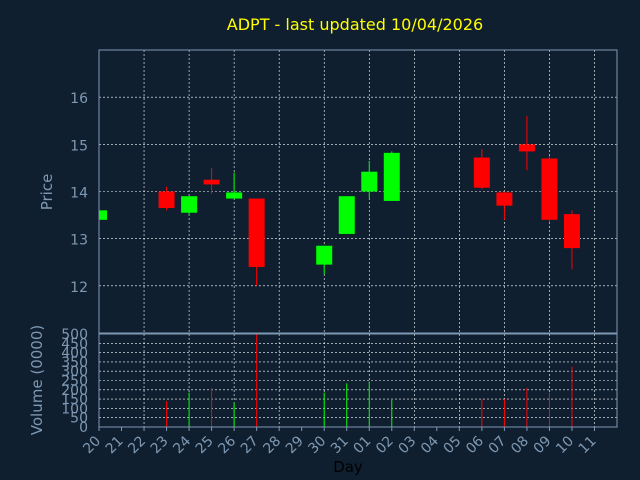 This screenshot has height=480, width=640. Describe the element at coordinates (79, 288) in the screenshot. I see `price-tick-label: 12` at that location.